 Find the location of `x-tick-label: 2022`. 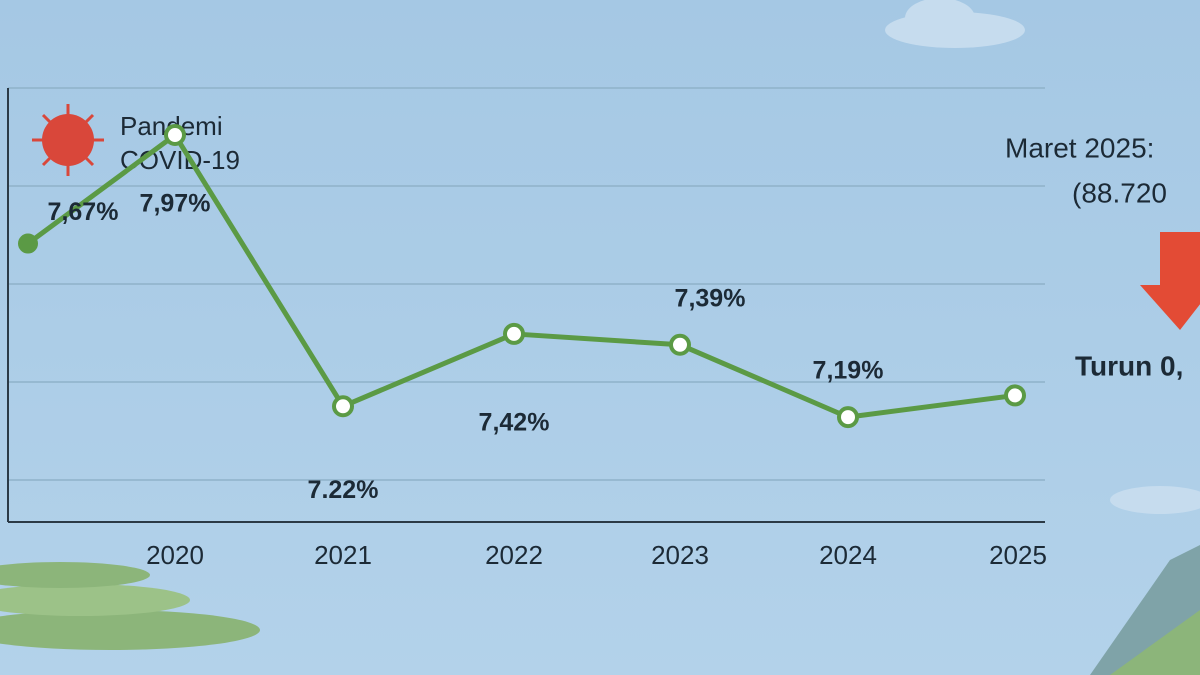

x-tick-label: 2022 is located at coordinates (514, 555).